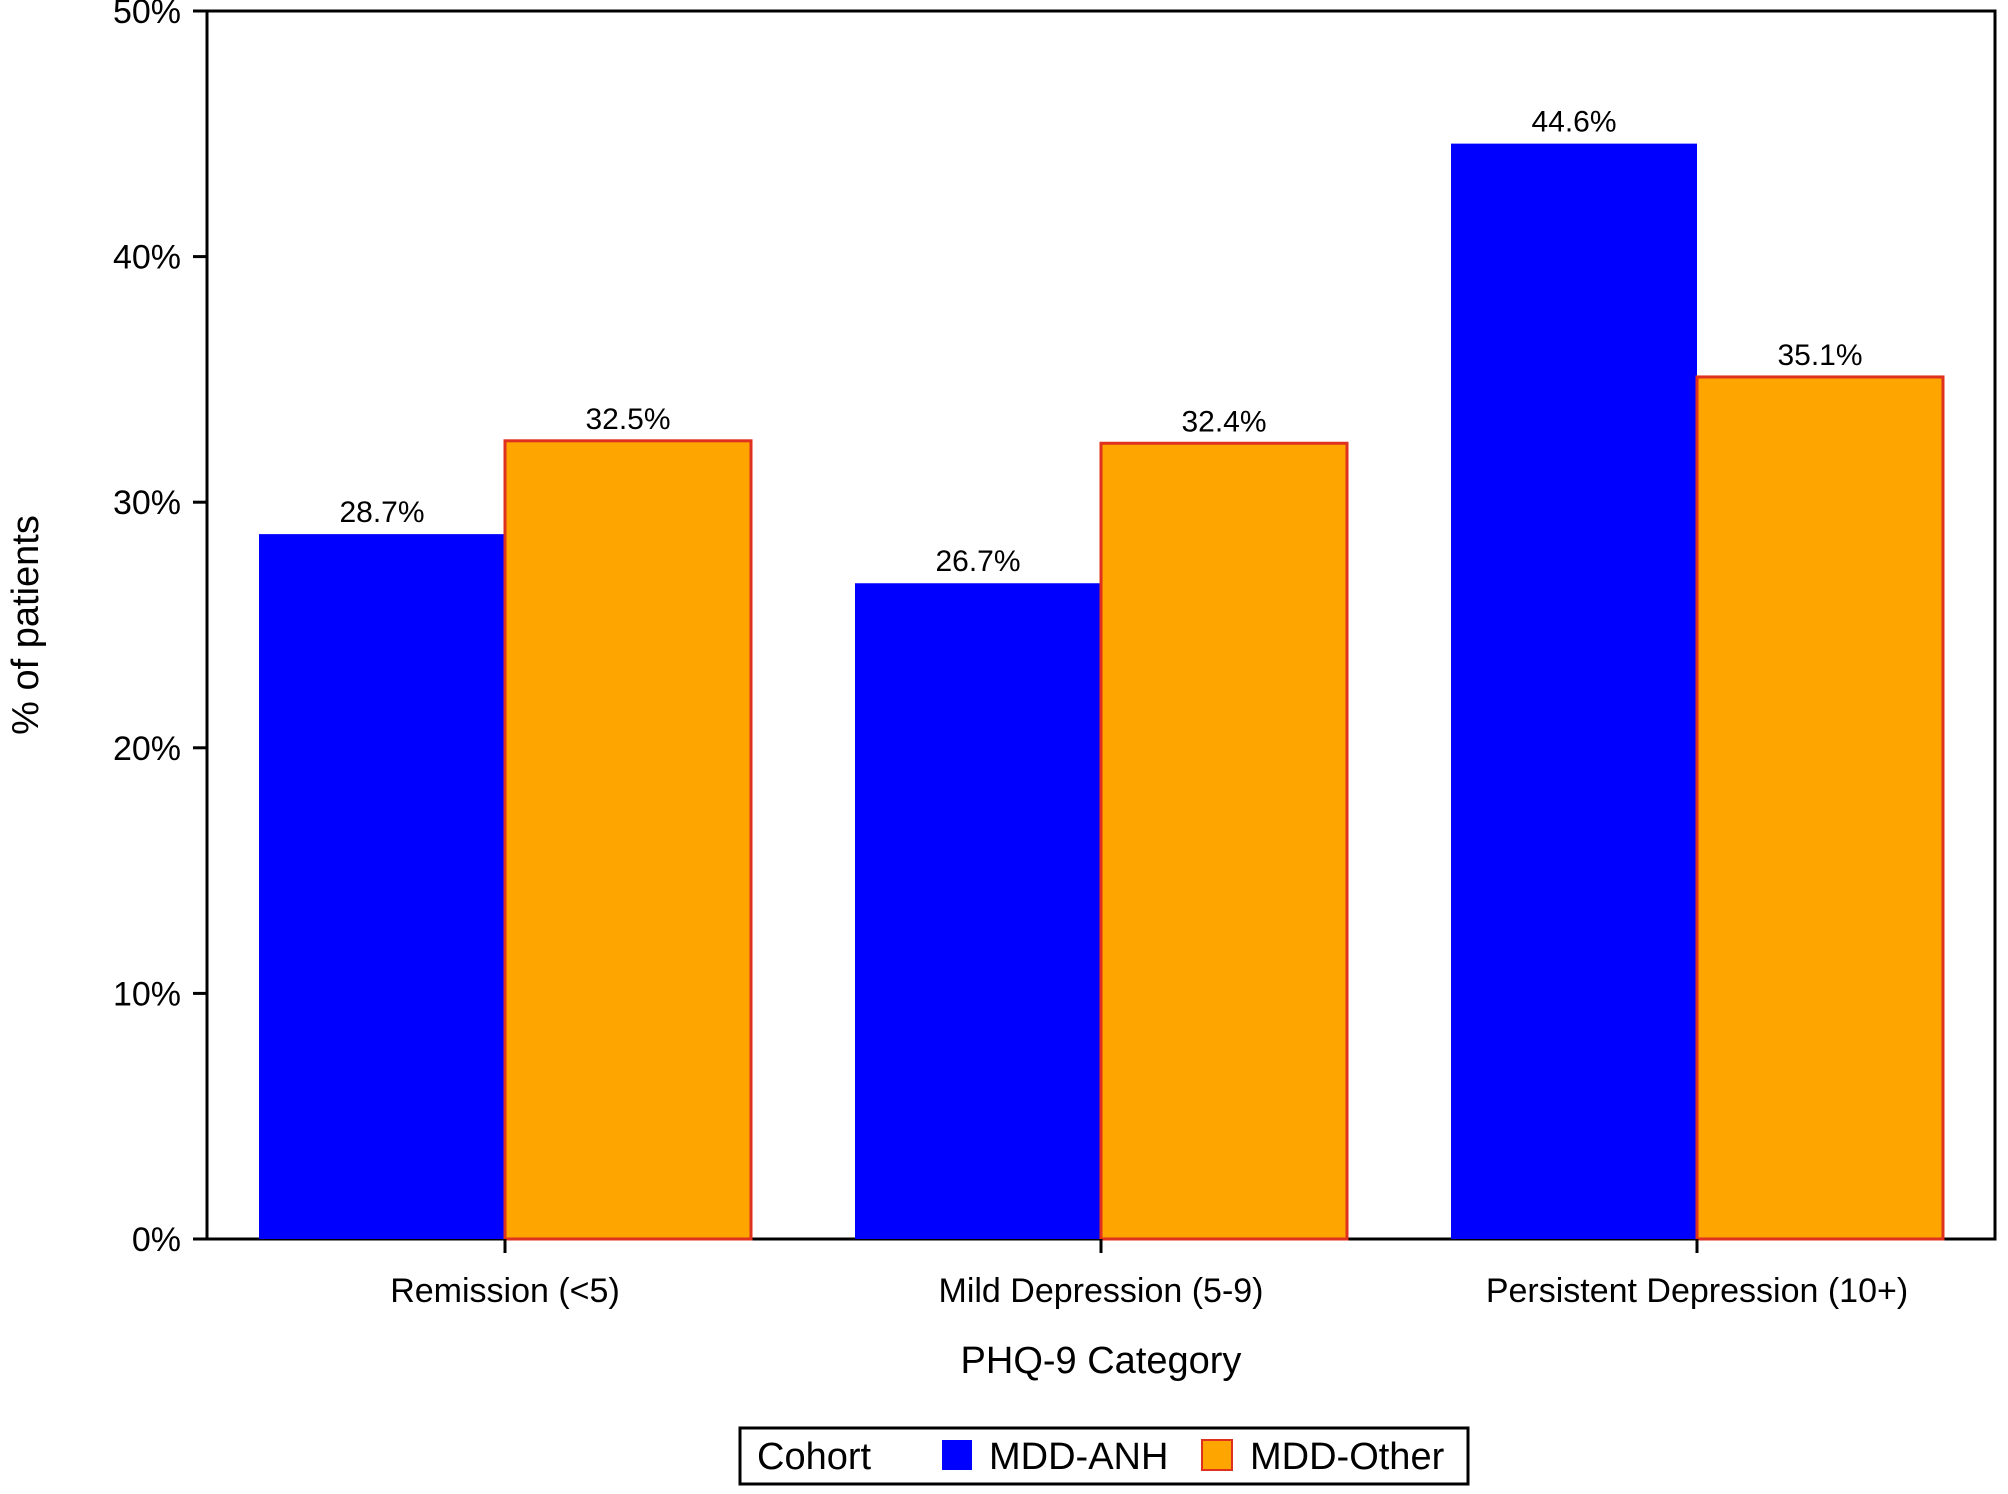 This screenshot has height=1494, width=2008. I want to click on data-label-mdd-other-persistent-depression-10: 35.1%, so click(1819, 355).